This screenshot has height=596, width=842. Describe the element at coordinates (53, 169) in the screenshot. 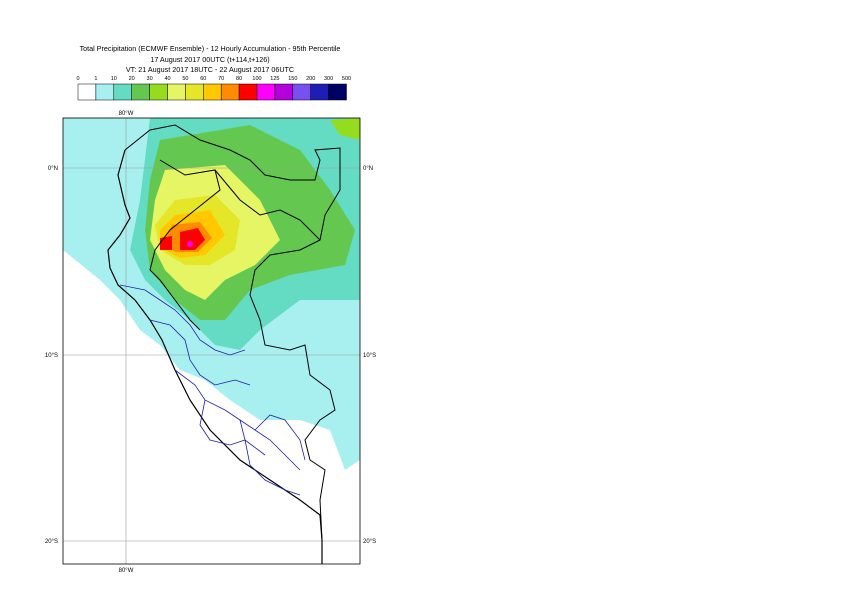

I see `lat-label-eq-left: 0°N` at that location.